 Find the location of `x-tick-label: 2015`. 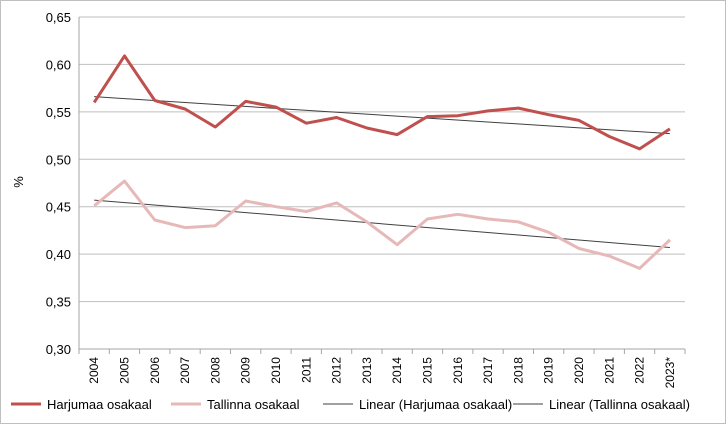

x-tick-label: 2015 is located at coordinates (427, 370).